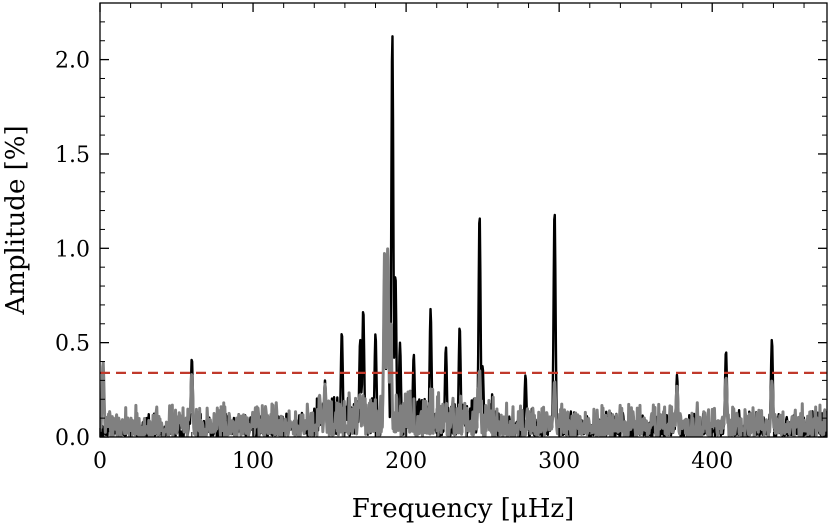 The height and width of the screenshot is (525, 830). Describe the element at coordinates (559, 461) in the screenshot. I see `x-tick-label: 300` at that location.